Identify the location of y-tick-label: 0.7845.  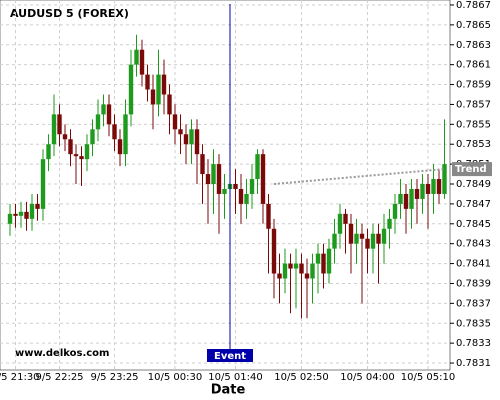
(473, 224).